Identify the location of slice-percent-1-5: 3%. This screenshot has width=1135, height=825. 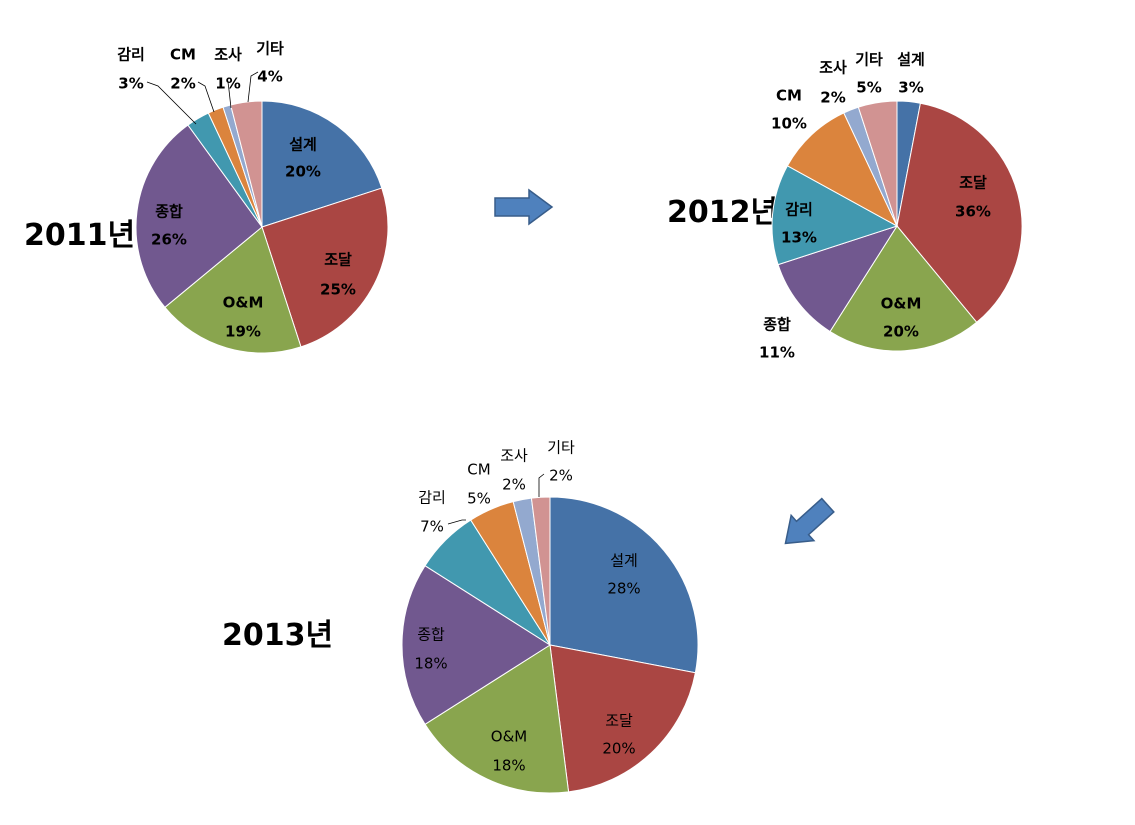
(130, 84).